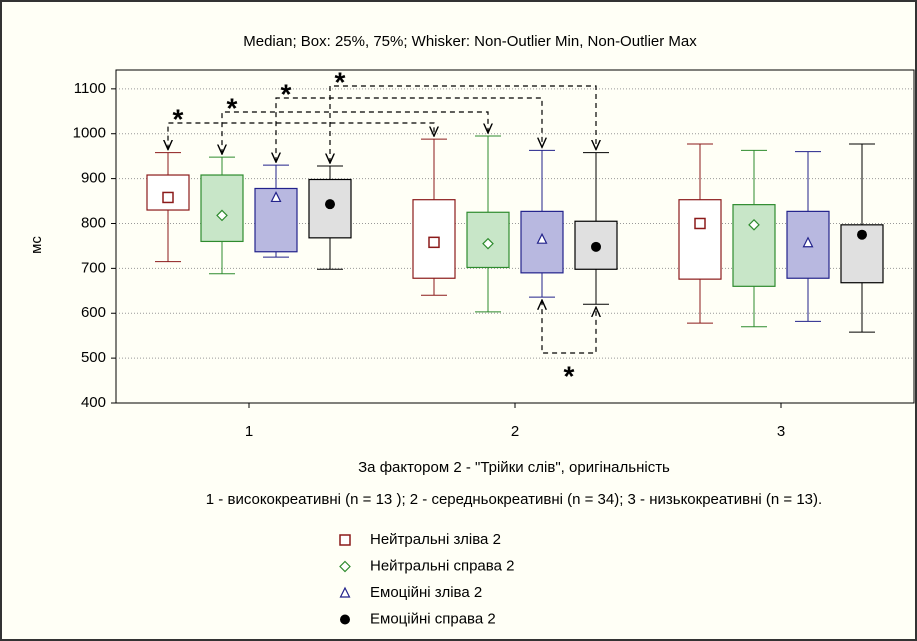  I want to click on legend-label: Емоційні зліва 2, so click(426, 592).